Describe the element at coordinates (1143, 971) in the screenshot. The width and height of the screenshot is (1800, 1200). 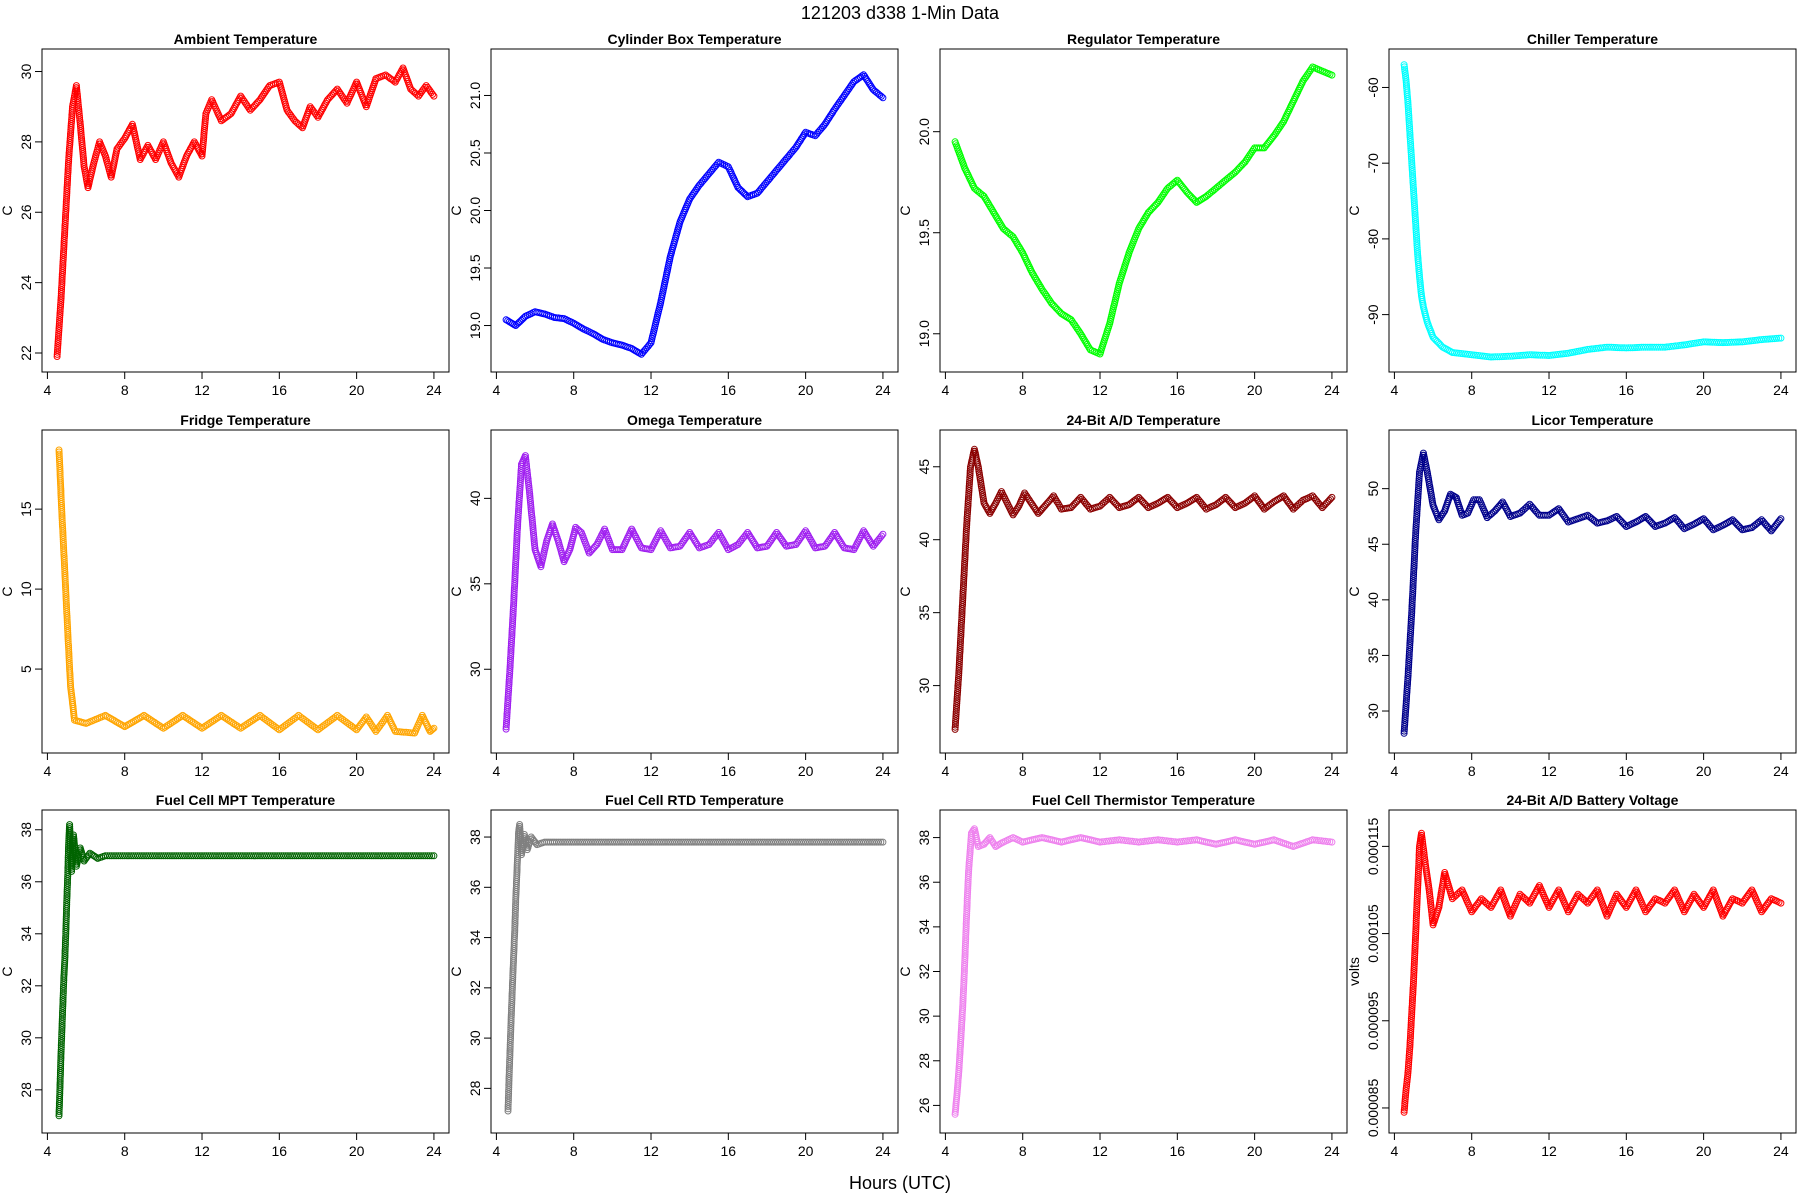
I see `series-points` at that location.